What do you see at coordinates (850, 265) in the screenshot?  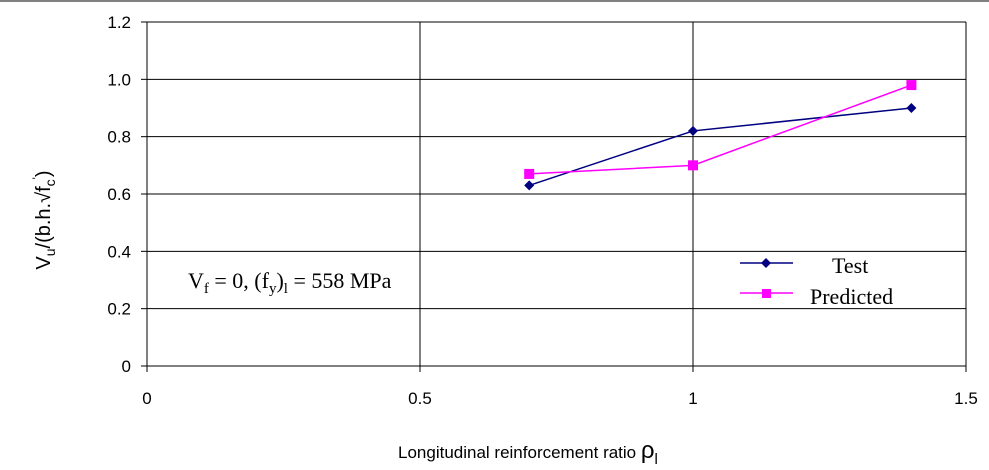 I see `legend-test-label: Test` at bounding box center [850, 265].